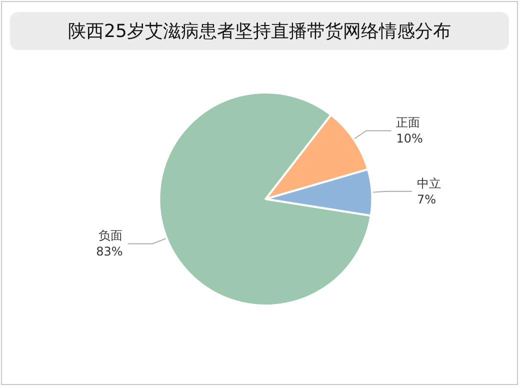 This screenshot has height=388, width=521. What do you see at coordinates (428, 183) in the screenshot?
I see `slice-label: 中立` at bounding box center [428, 183].